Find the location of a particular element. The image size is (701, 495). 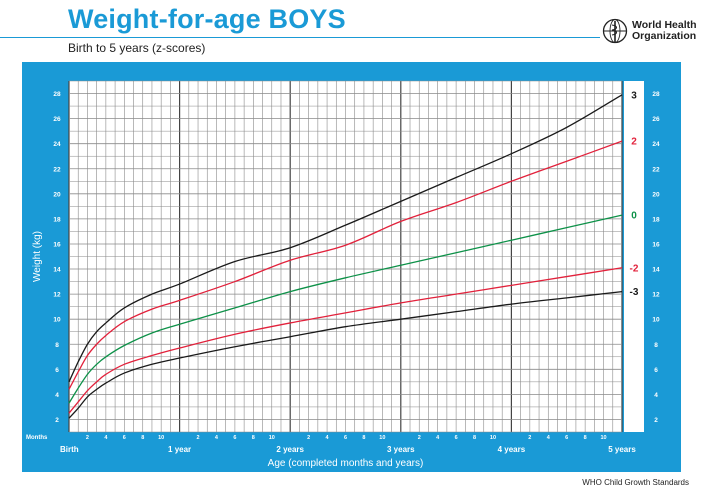

year-label: 3 years is located at coordinates (401, 449).